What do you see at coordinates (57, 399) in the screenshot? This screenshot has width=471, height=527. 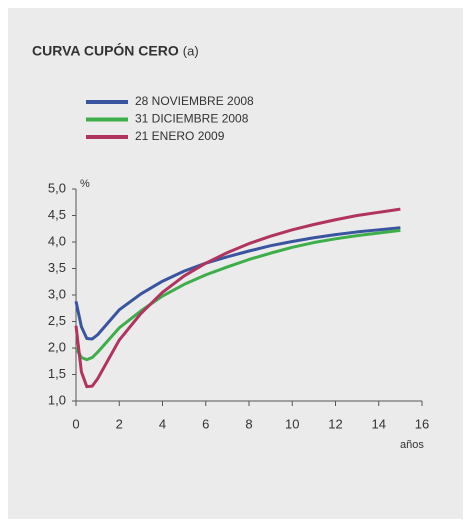 I see `y-tick-label: 1,0` at bounding box center [57, 399].